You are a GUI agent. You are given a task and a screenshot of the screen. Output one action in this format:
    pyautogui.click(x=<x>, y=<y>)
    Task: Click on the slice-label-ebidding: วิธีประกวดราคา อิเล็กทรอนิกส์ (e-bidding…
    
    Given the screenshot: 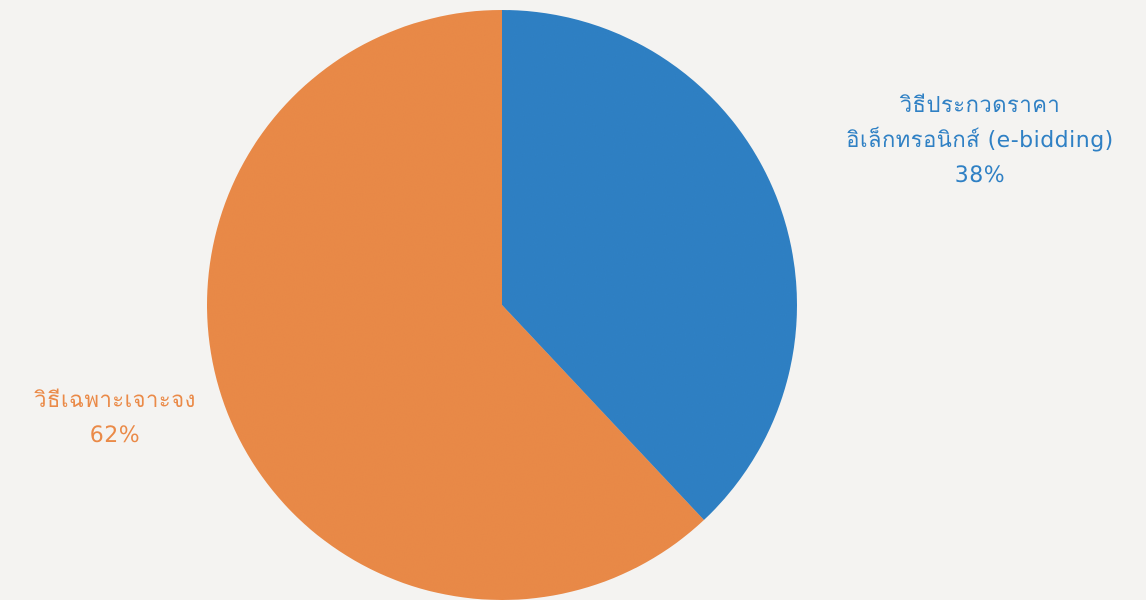 What is the action you would take?
    pyautogui.click(x=980, y=141)
    